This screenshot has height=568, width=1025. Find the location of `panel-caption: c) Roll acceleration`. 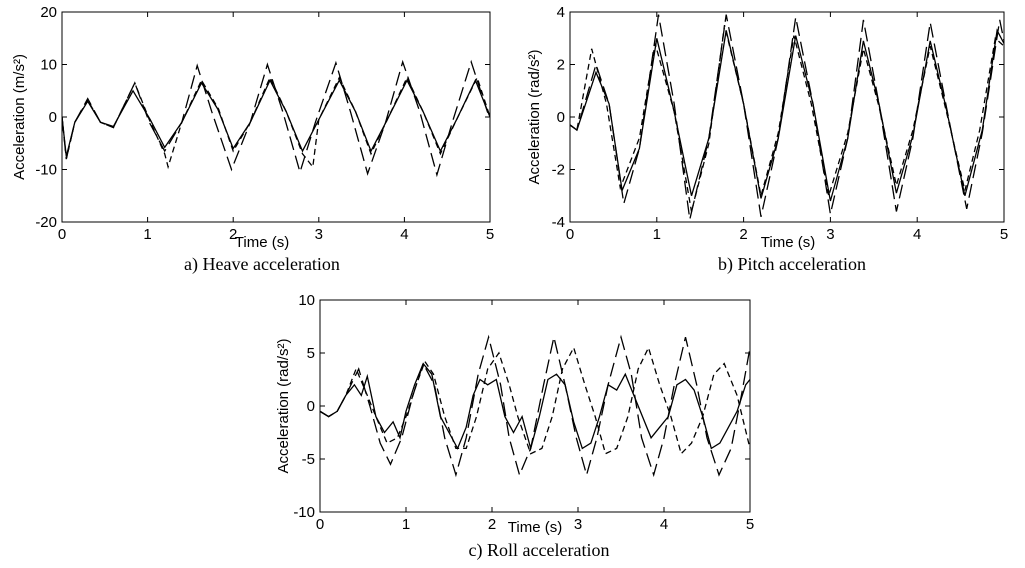

panel-caption: c) Roll acceleration is located at coordinates (539, 550).